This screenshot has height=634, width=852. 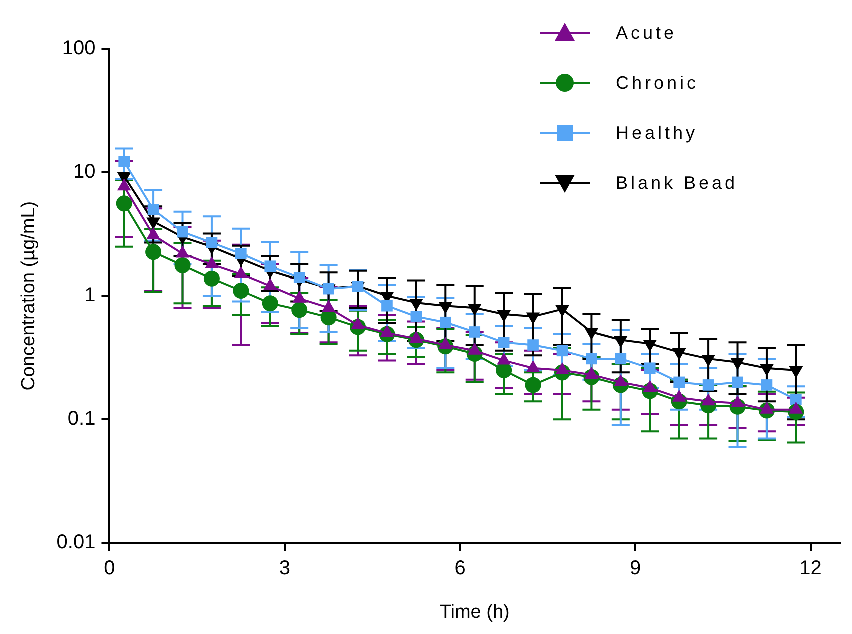 What do you see at coordinates (110, 569) in the screenshot?
I see `x-tick-label: 0` at bounding box center [110, 569].